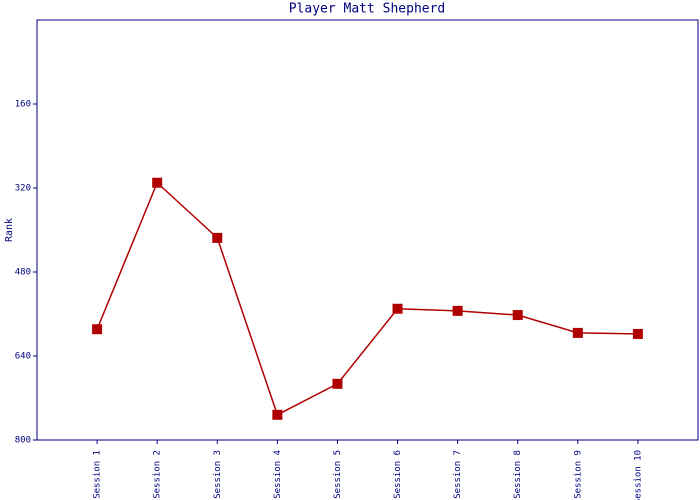 The height and width of the screenshot is (500, 700). What do you see at coordinates (458, 474) in the screenshot?
I see `x-tick-label: Session 7` at bounding box center [458, 474].